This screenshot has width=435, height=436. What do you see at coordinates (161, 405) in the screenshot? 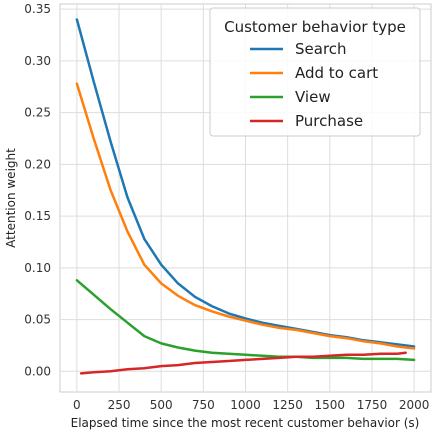
I see `x-tick-label: 500` at bounding box center [161, 405].